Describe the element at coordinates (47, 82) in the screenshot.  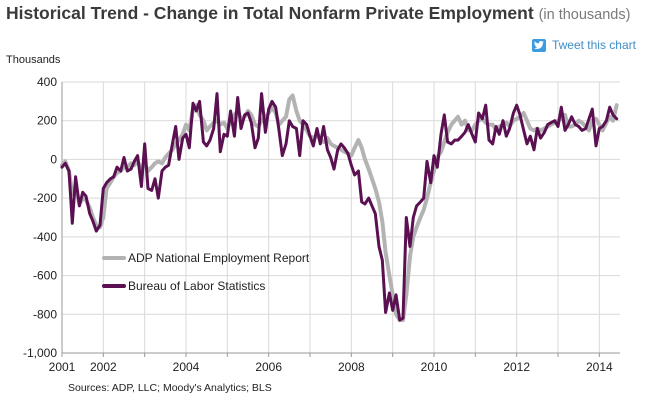
I see `y-tick-label: 400` at that location.